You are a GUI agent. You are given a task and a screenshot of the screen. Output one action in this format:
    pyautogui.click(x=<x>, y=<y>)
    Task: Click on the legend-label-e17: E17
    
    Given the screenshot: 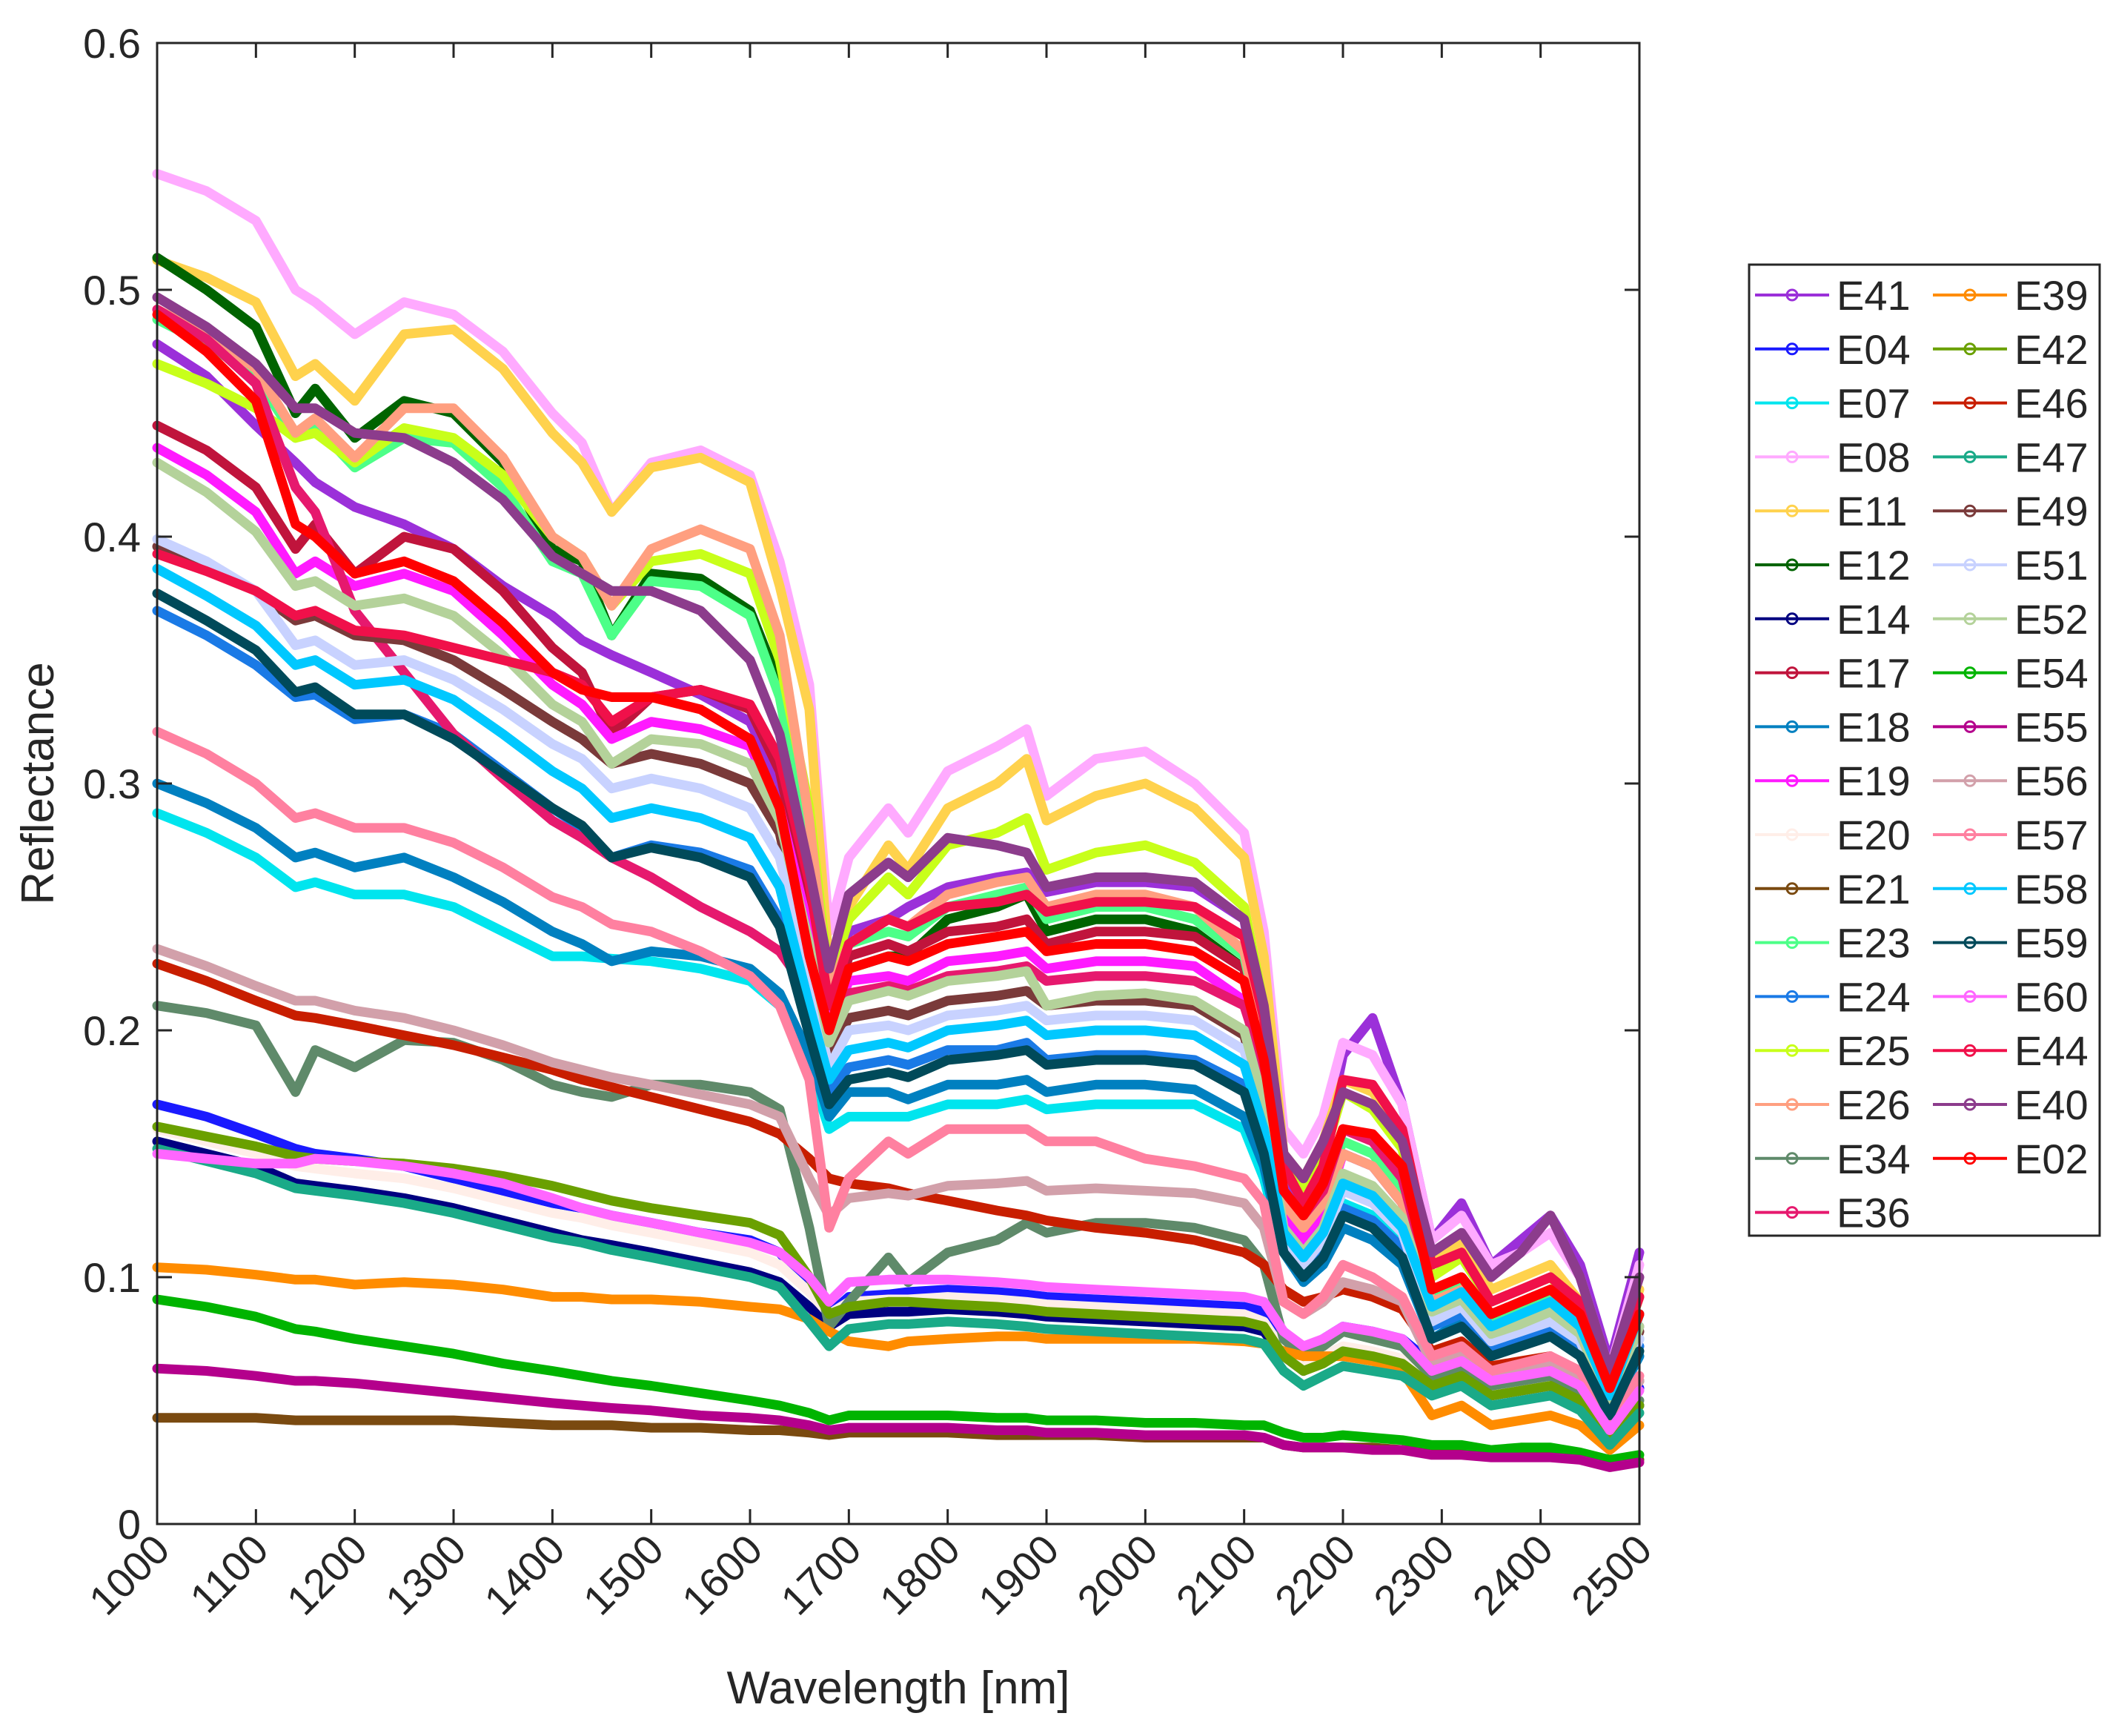 What is the action you would take?
    pyautogui.click(x=1874, y=674)
    